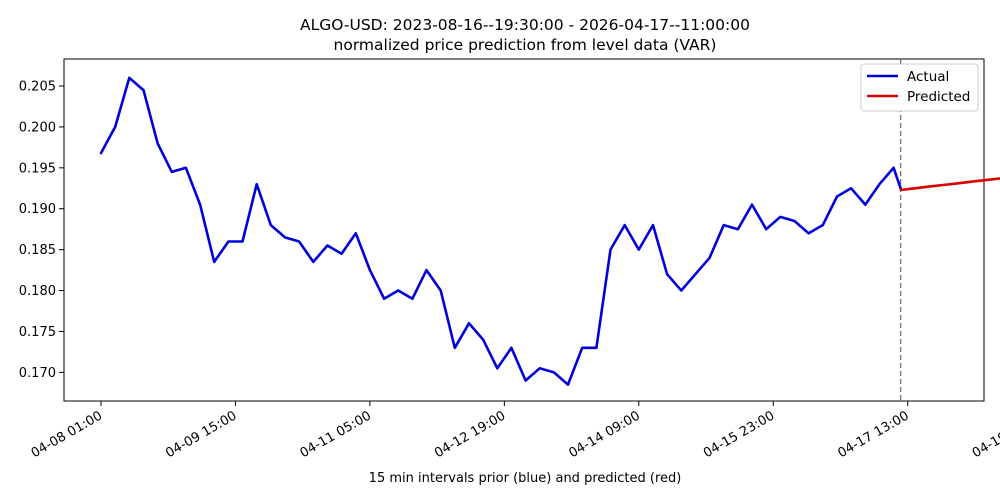 The height and width of the screenshot is (500, 1000). I want to click on y-axis: 0.170 0.175 0.180 0.185 0.190 0.195 0.200 0.205, so click(41, 230).